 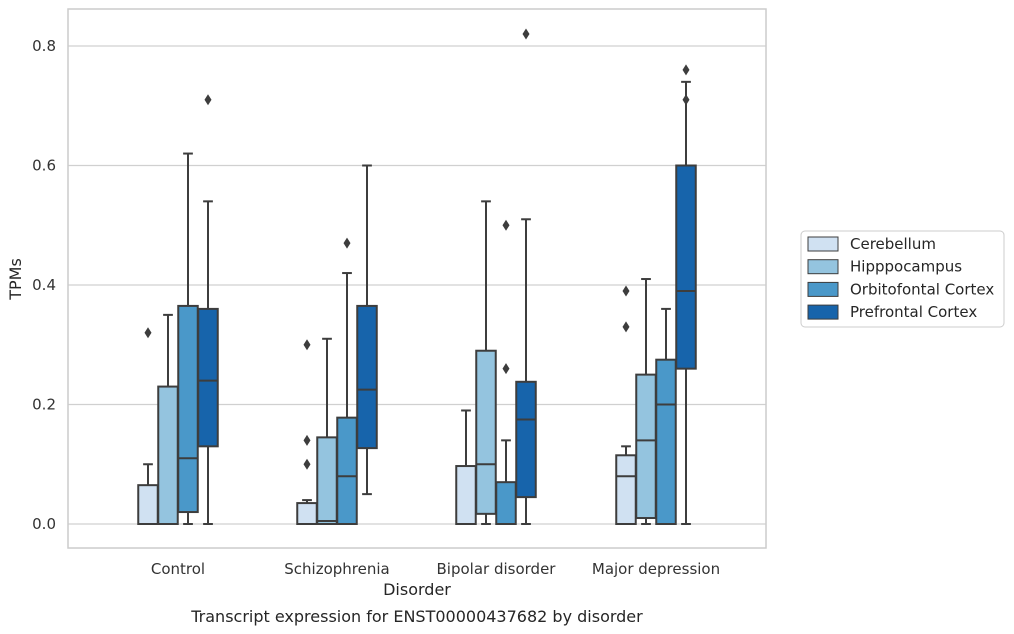 I want to click on x-tick-label: Schizophrenia, so click(x=336, y=569).